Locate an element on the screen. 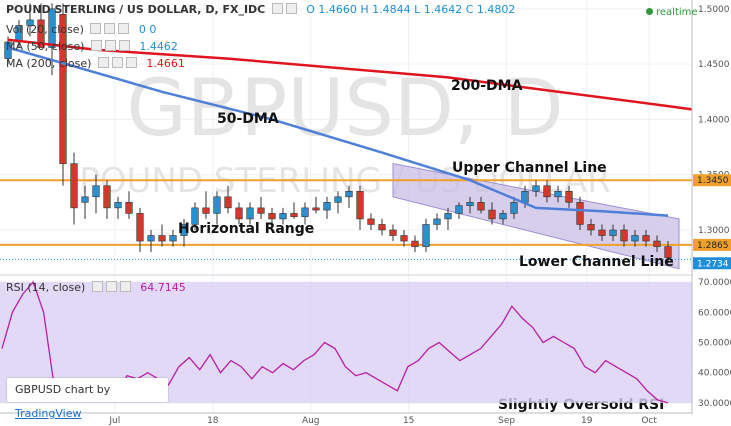  time-tick-label: 18 is located at coordinates (213, 421).